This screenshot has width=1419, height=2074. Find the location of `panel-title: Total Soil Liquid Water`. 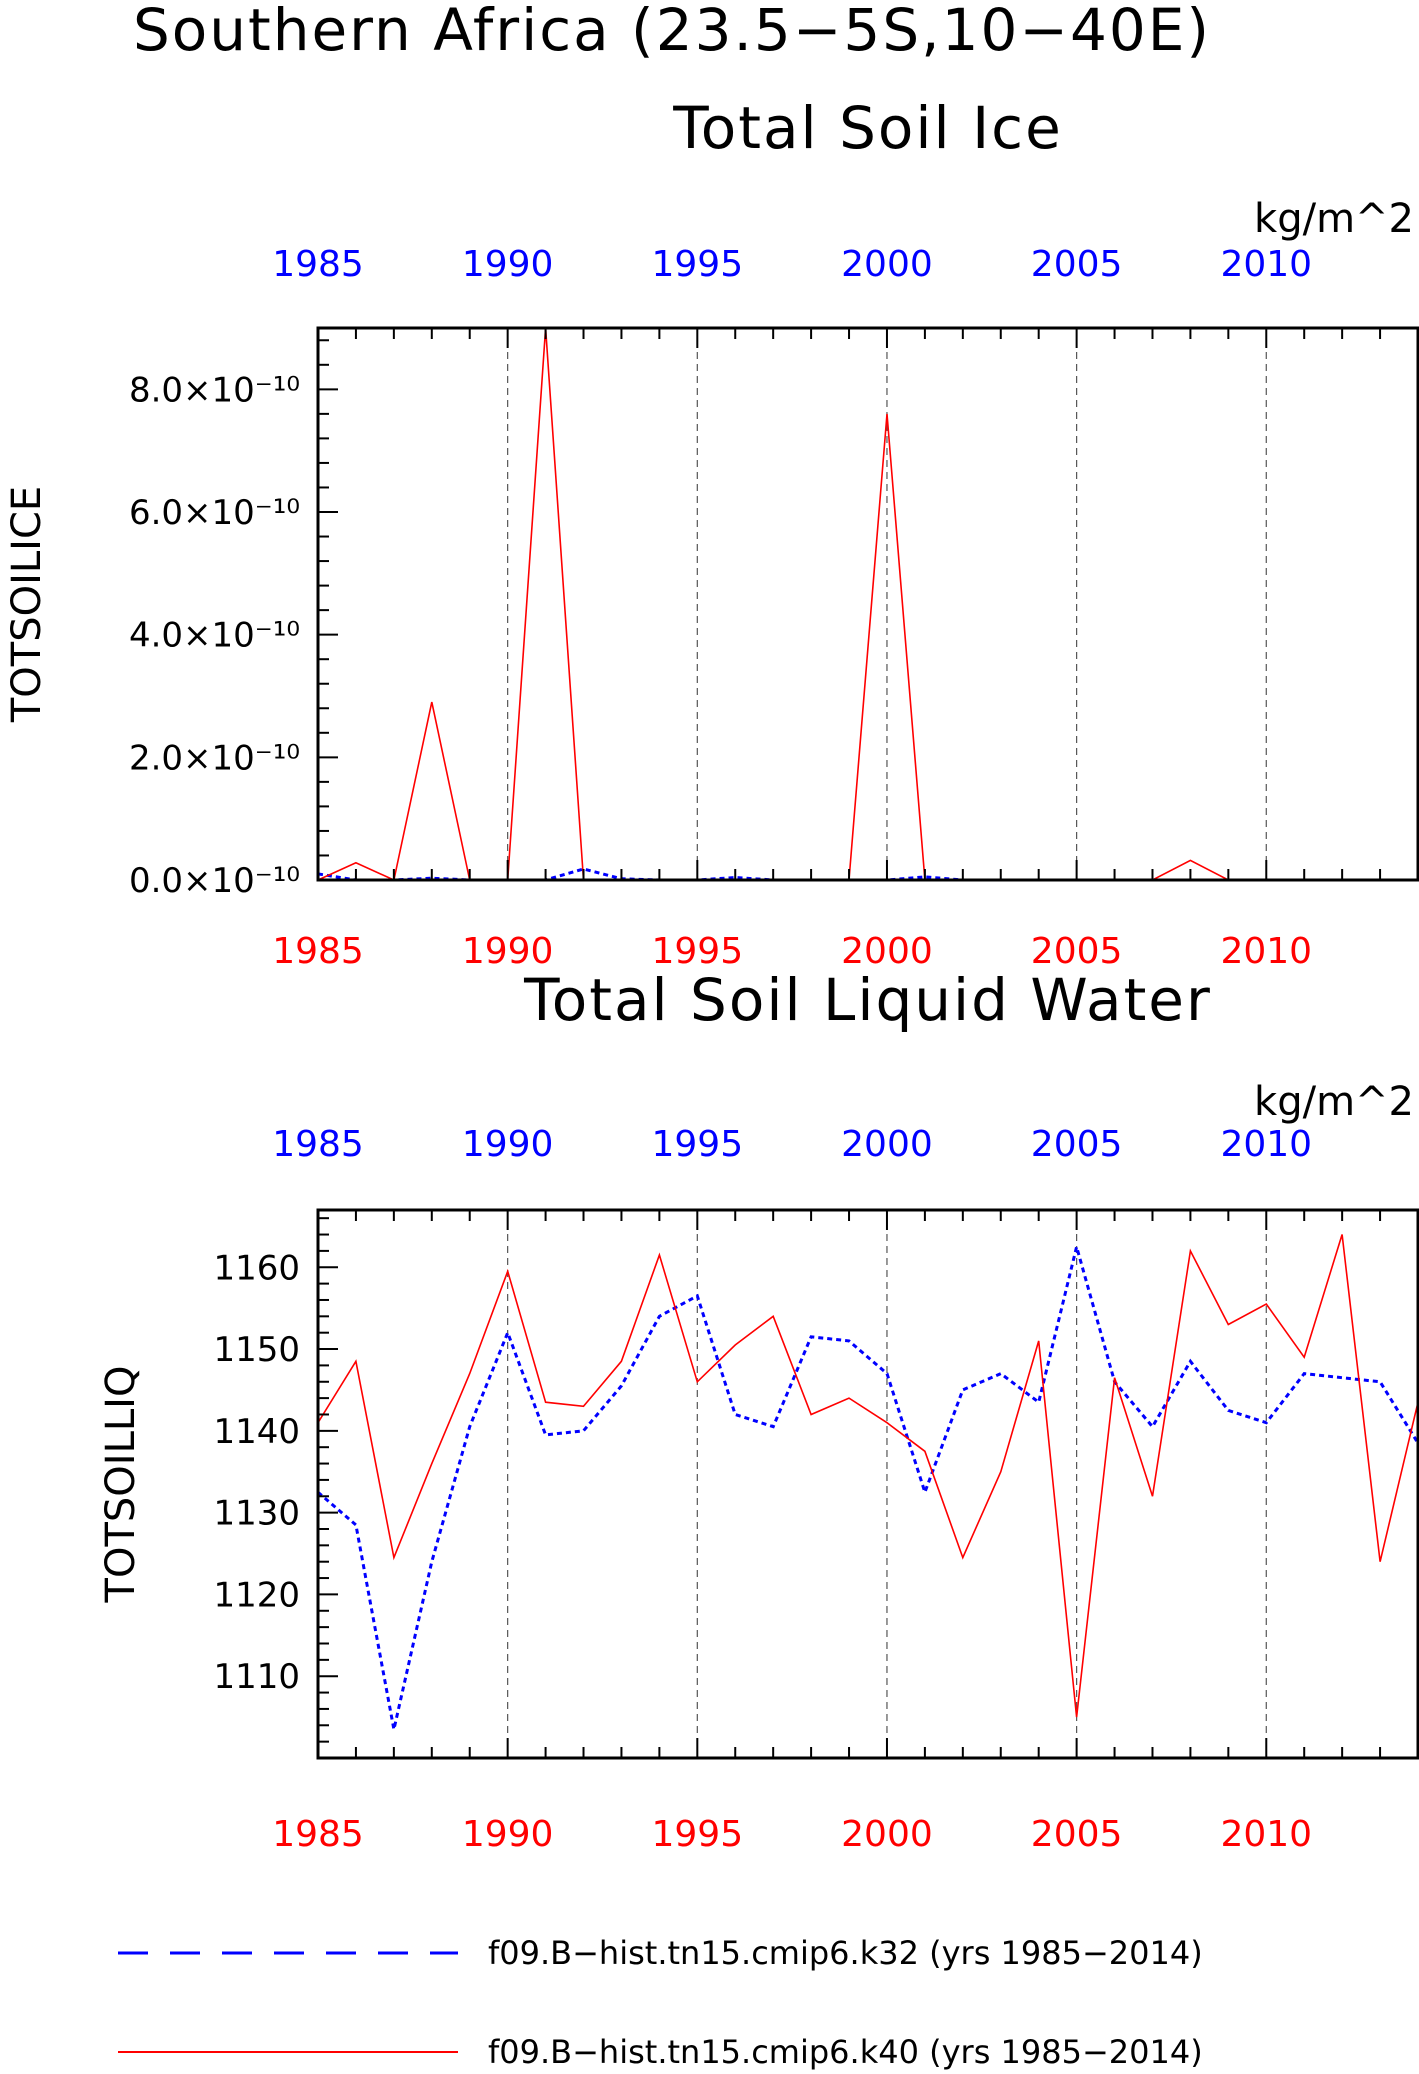

panel-title: Total Soil Liquid Water is located at coordinates (867, 1000).